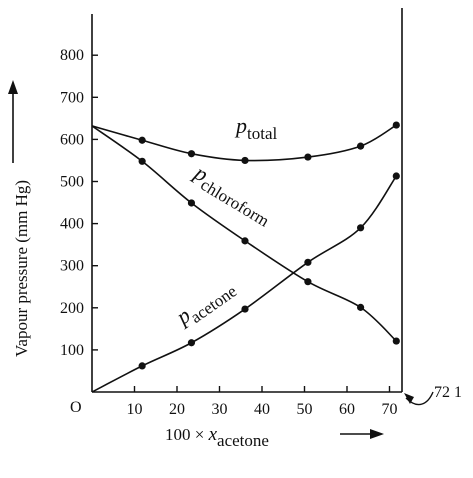 Image resolution: width=473 pixels, height=478 pixels. What do you see at coordinates (305, 409) in the screenshot?
I see `x-tick-label: 50` at bounding box center [305, 409].